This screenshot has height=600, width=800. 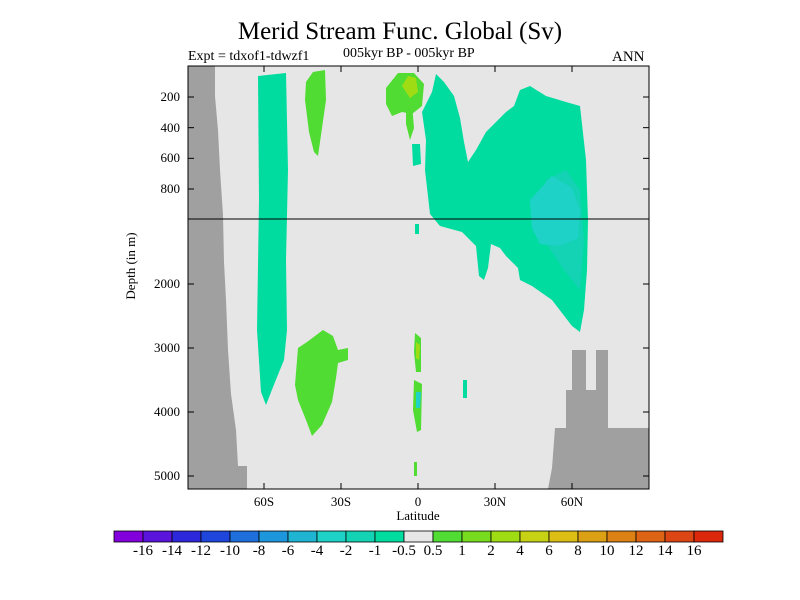 What do you see at coordinates (578, 551) in the screenshot?
I see `colorbar-label: 8` at bounding box center [578, 551].